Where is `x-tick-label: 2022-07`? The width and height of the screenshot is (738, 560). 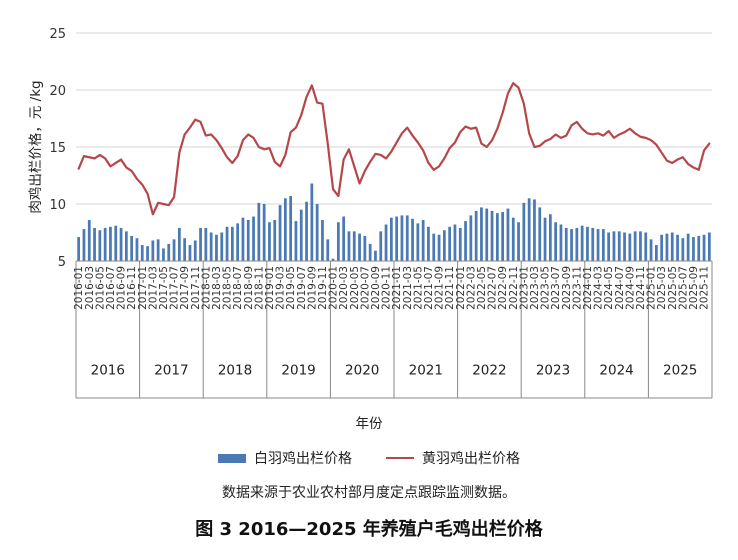 x-tick-label: 2022-07 is located at coordinates (493, 288).